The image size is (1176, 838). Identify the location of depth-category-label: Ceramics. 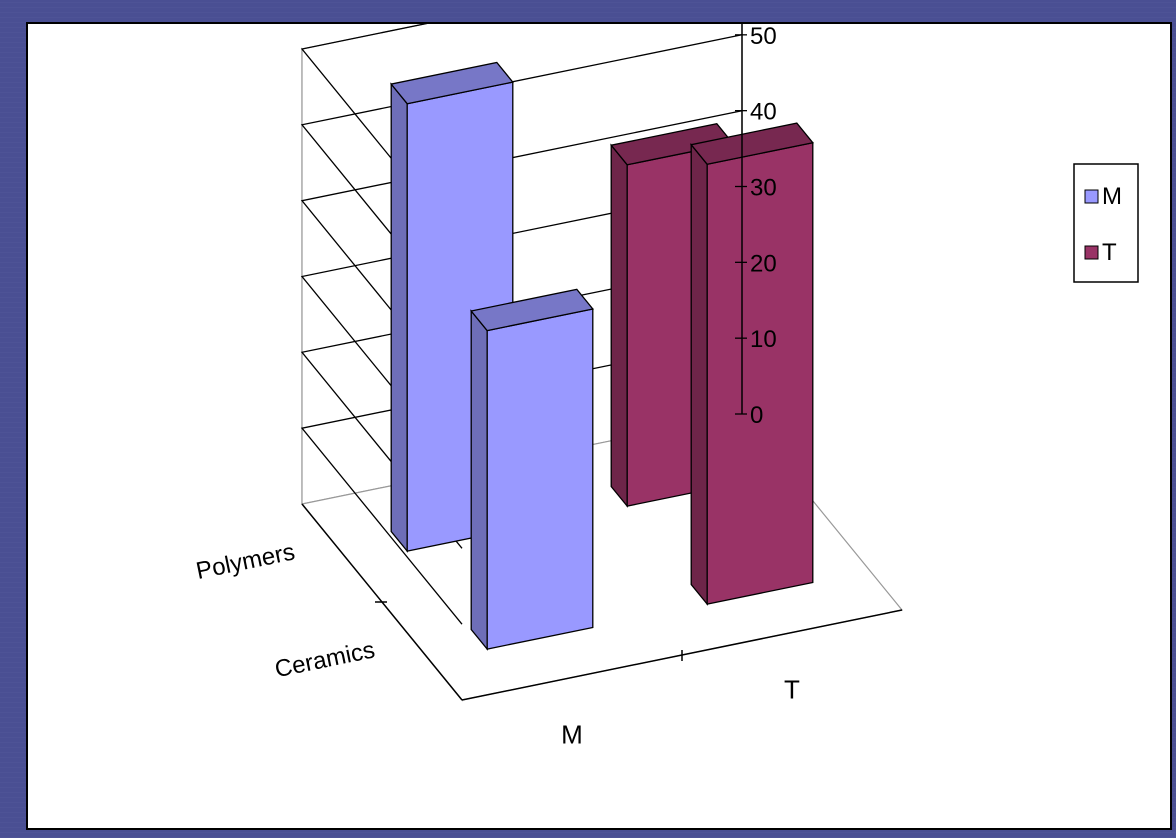
(325, 659).